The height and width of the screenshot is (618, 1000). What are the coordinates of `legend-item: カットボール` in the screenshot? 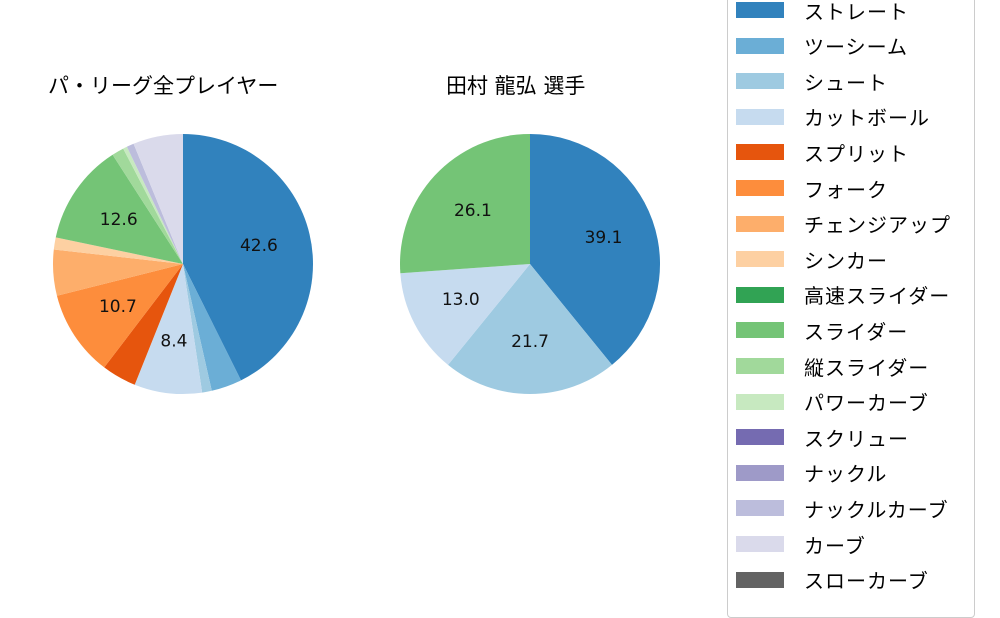 It's located at (833, 117).